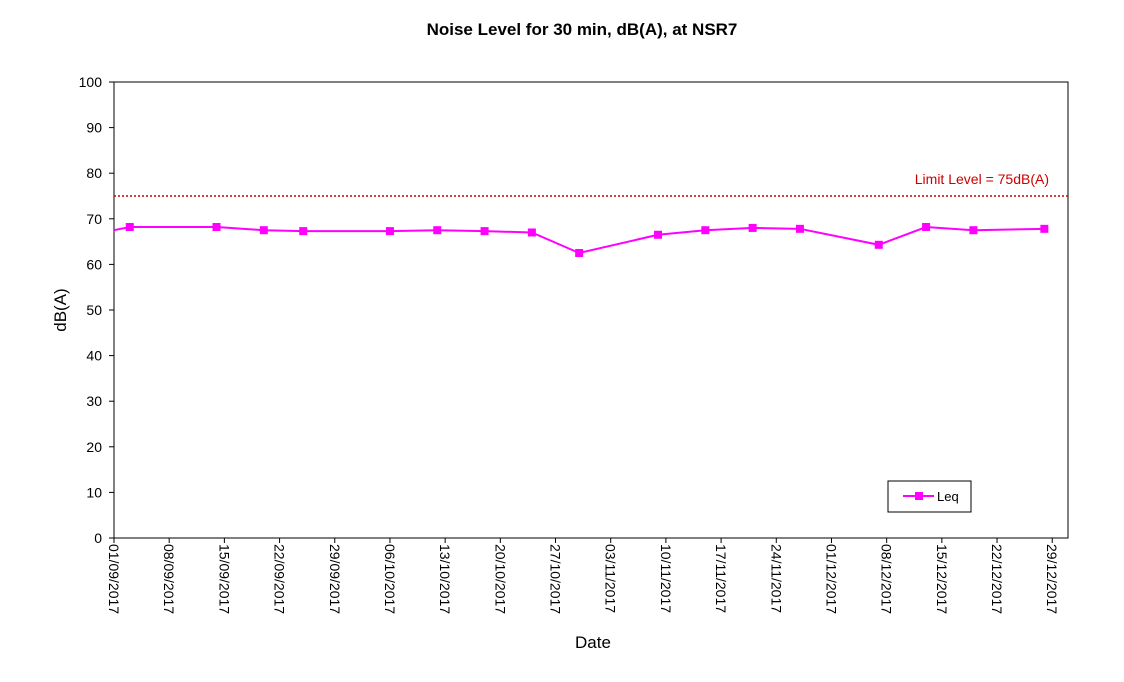 The width and height of the screenshot is (1124, 682). Describe the element at coordinates (94, 219) in the screenshot. I see `y-tick-label: 70` at that location.